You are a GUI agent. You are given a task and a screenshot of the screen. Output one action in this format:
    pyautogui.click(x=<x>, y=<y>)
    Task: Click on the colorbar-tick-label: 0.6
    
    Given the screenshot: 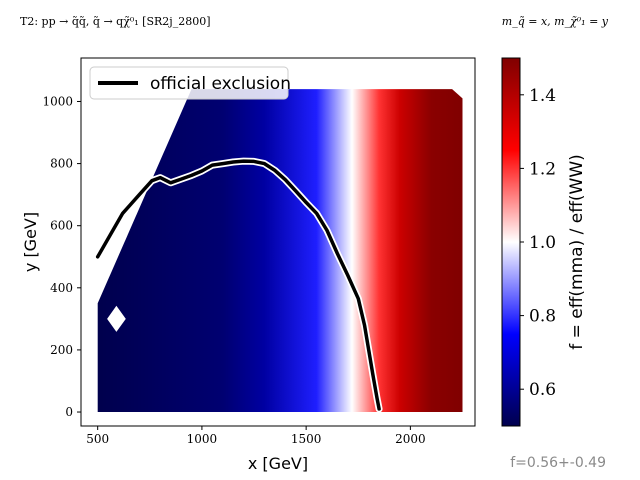 What is the action you would take?
    pyautogui.click(x=542, y=390)
    